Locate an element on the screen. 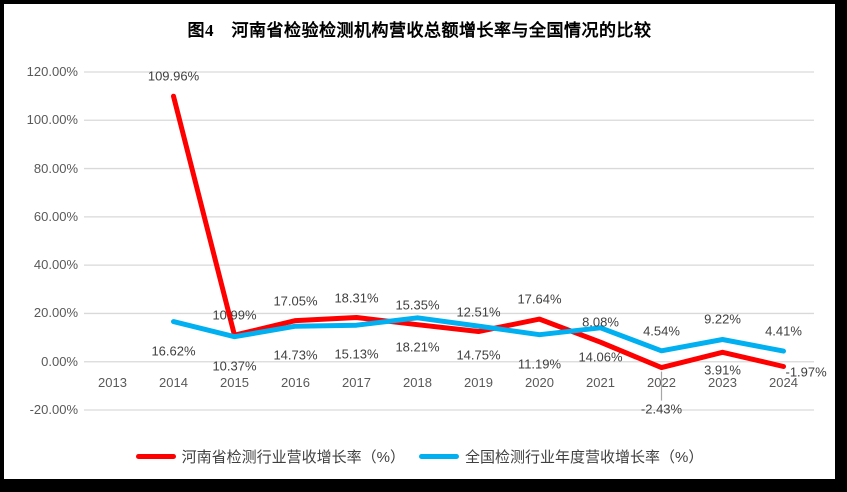  y-axis-tick-label: 0.00% is located at coordinates (59, 361).